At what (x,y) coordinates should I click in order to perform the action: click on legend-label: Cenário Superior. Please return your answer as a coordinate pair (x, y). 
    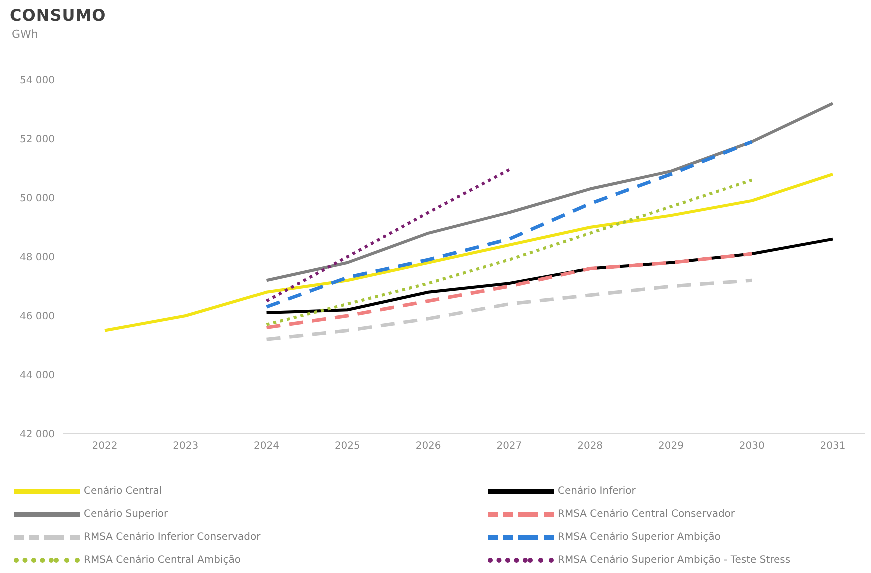
    Looking at the image, I should click on (126, 514).